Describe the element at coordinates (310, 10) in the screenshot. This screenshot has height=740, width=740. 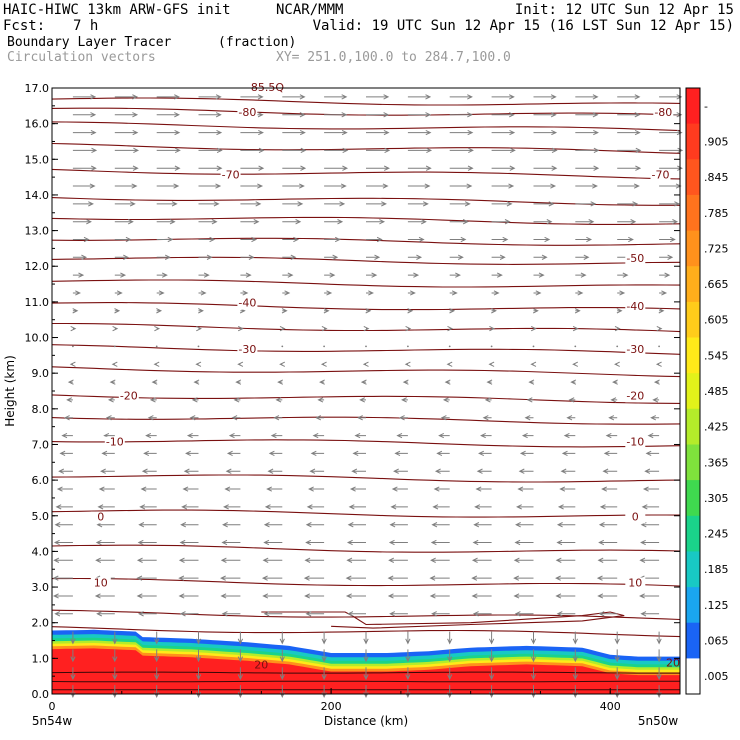
I see `org-label: NCAR/MMM` at that location.